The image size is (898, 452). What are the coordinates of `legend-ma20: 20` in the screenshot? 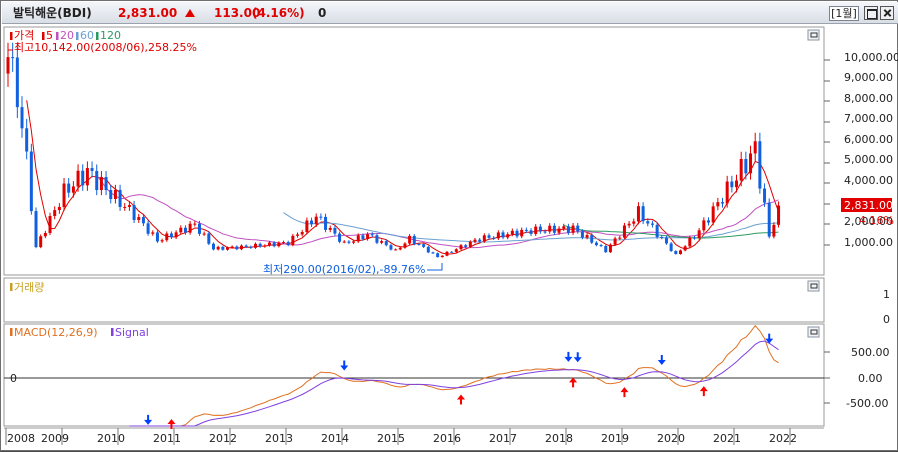 It's located at (67, 35).